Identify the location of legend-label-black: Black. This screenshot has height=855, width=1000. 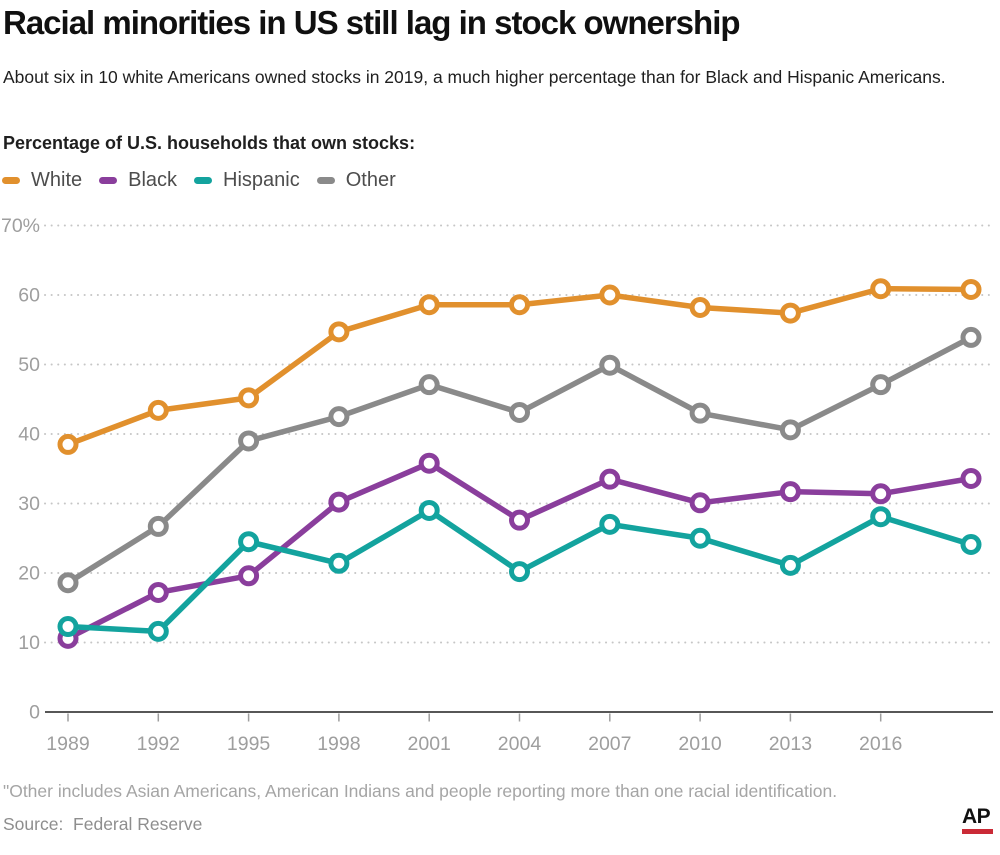
(153, 180).